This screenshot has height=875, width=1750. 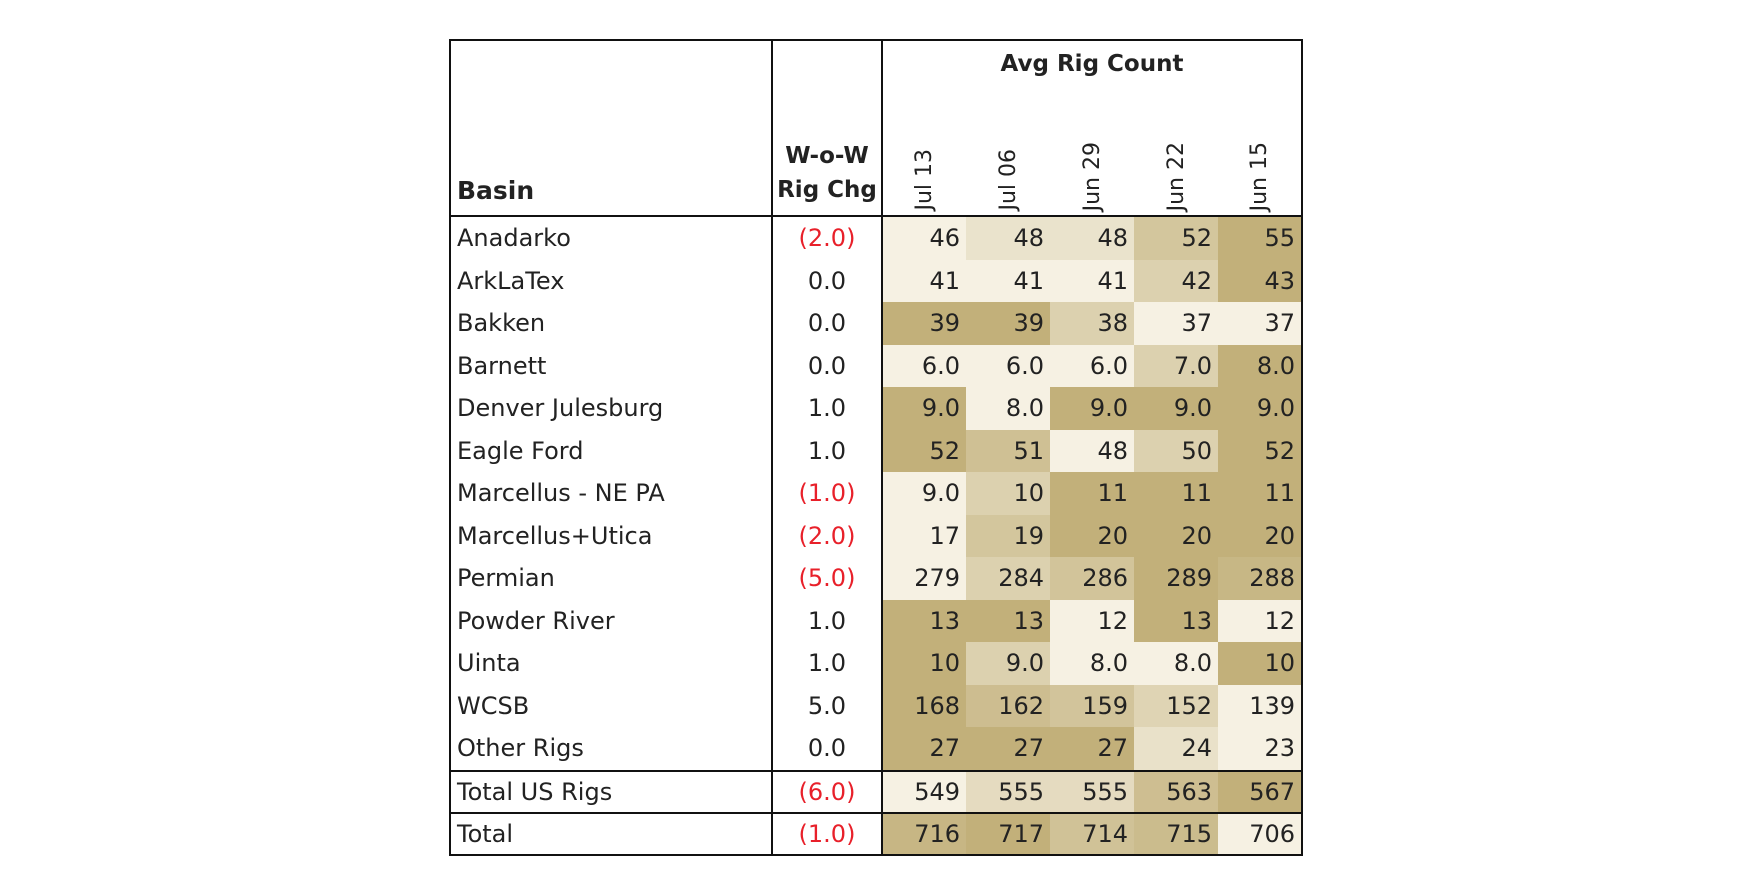 What do you see at coordinates (1092, 176) in the screenshot?
I see `date-header-label: Jun 29` at bounding box center [1092, 176].